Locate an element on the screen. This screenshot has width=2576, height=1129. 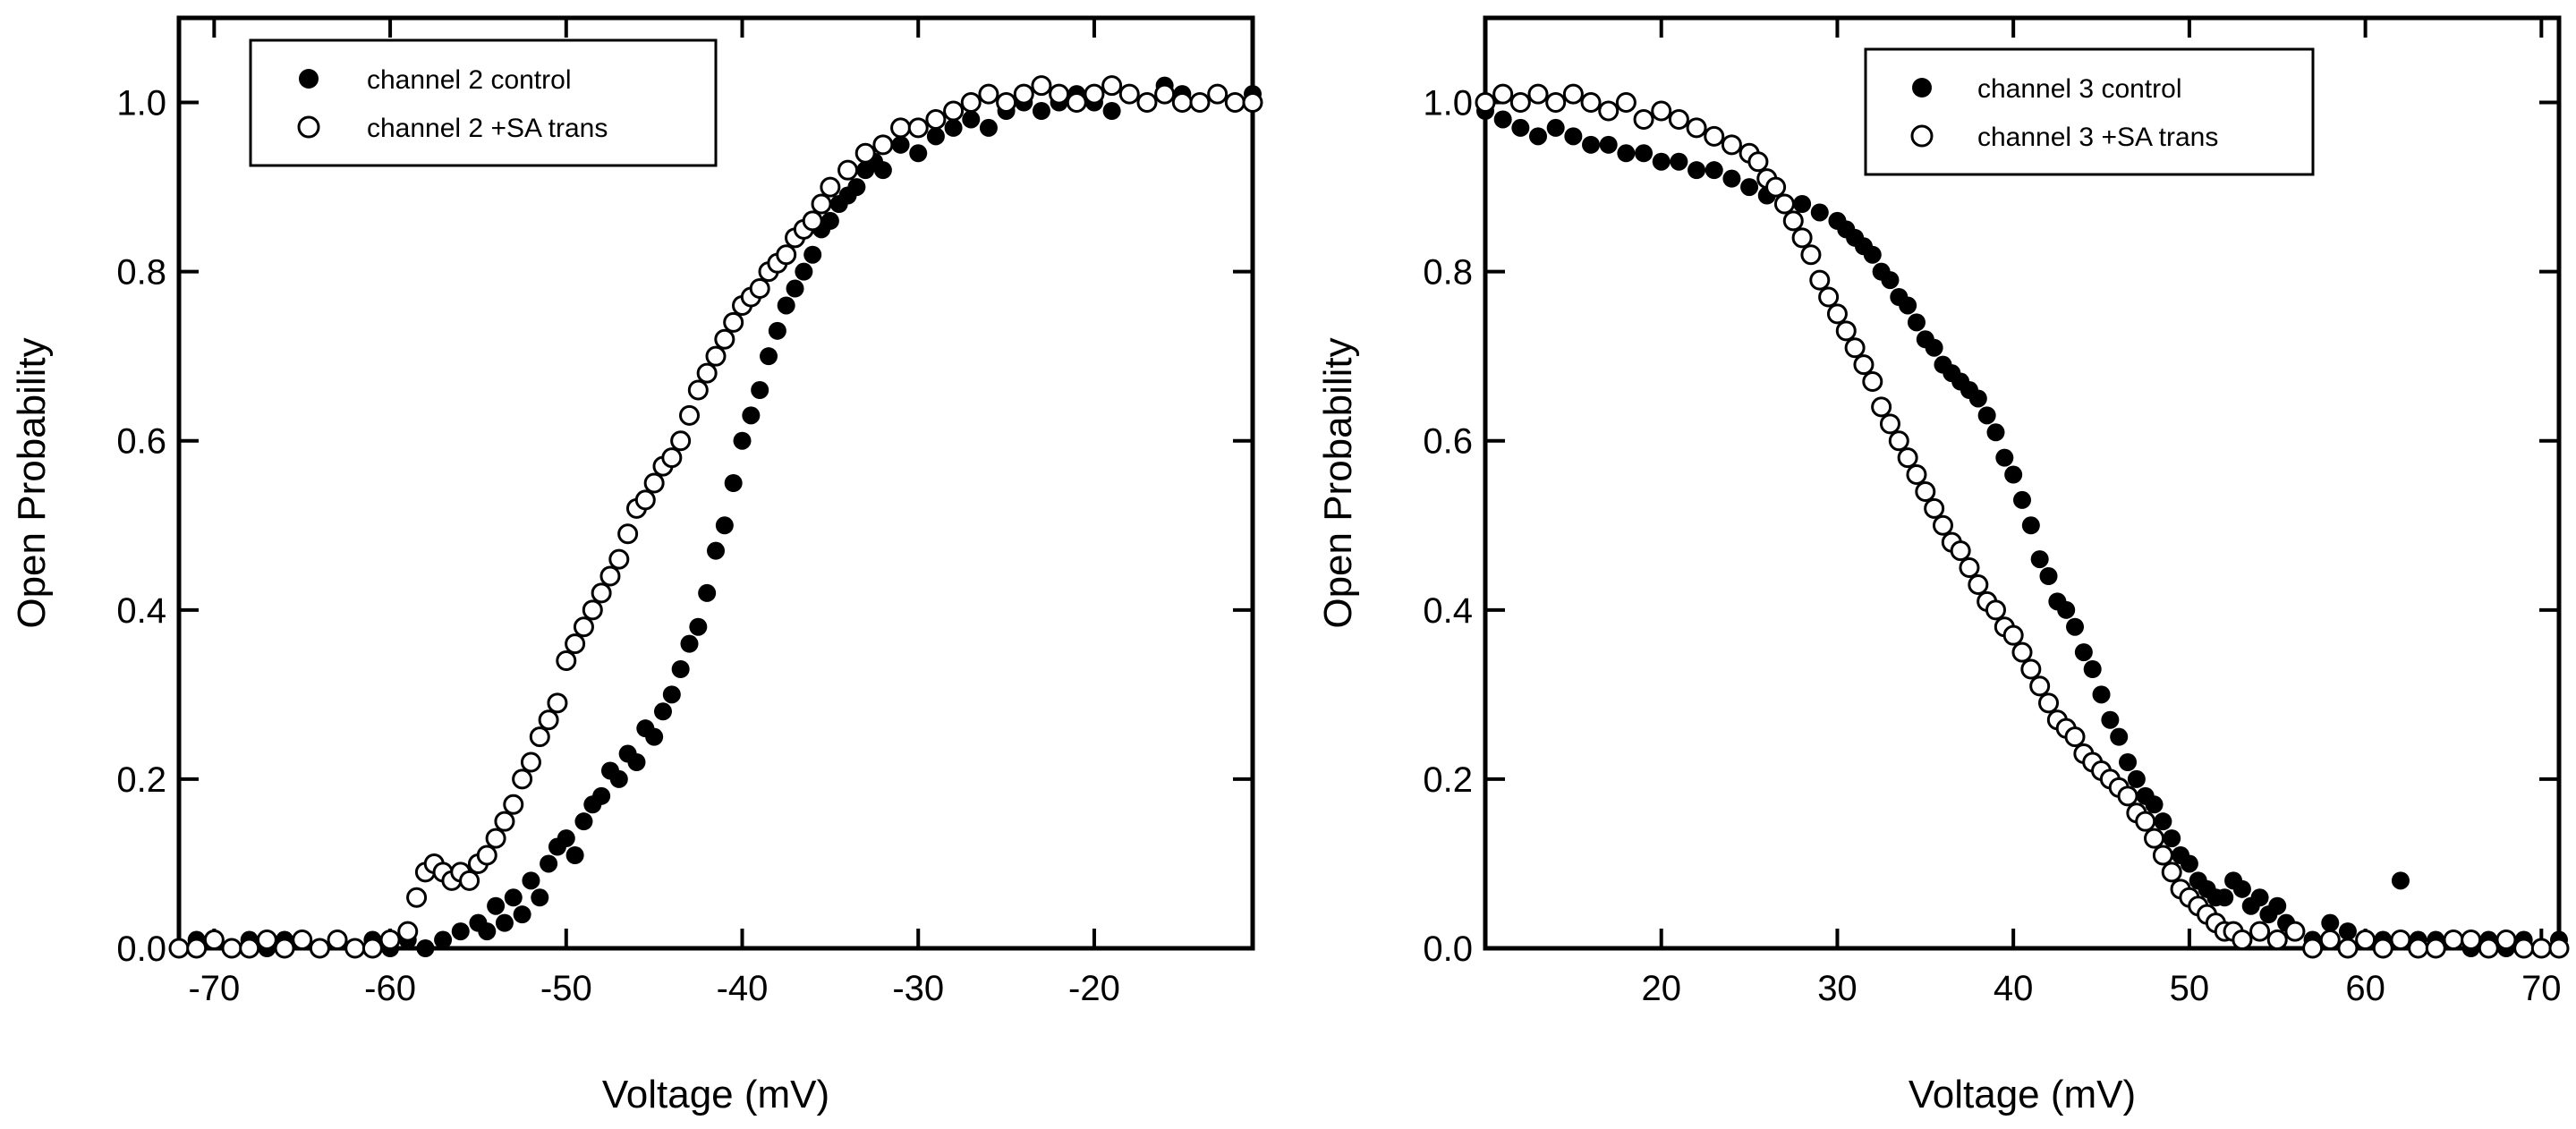
legend: channel 3 control channel 3 +SA trans is located at coordinates (2089, 112).